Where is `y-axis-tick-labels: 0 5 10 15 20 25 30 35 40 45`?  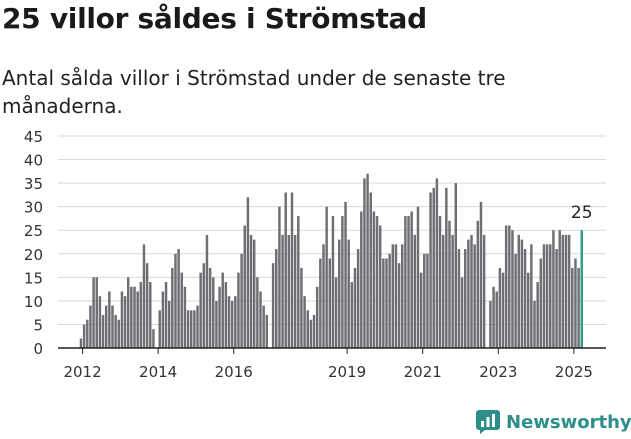
y-axis-tick-labels: 0 5 10 15 20 25 30 35 40 45 is located at coordinates (33, 243).